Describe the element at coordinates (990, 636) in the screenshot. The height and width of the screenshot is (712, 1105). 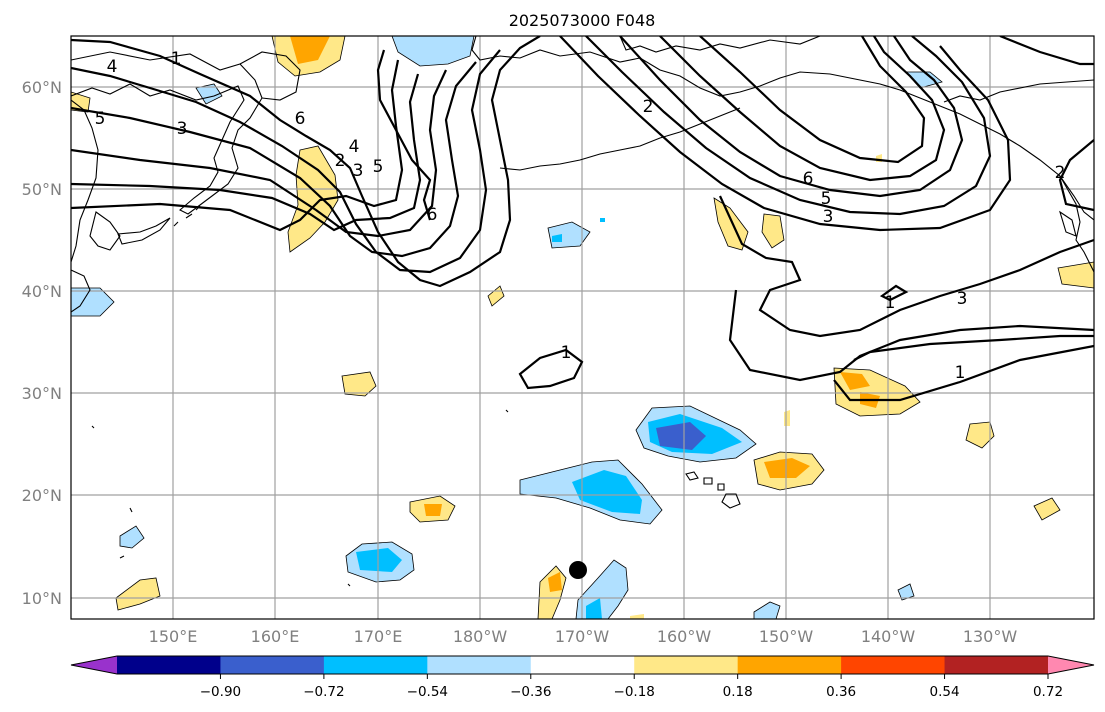
I see `lon-label: 130°W` at that location.